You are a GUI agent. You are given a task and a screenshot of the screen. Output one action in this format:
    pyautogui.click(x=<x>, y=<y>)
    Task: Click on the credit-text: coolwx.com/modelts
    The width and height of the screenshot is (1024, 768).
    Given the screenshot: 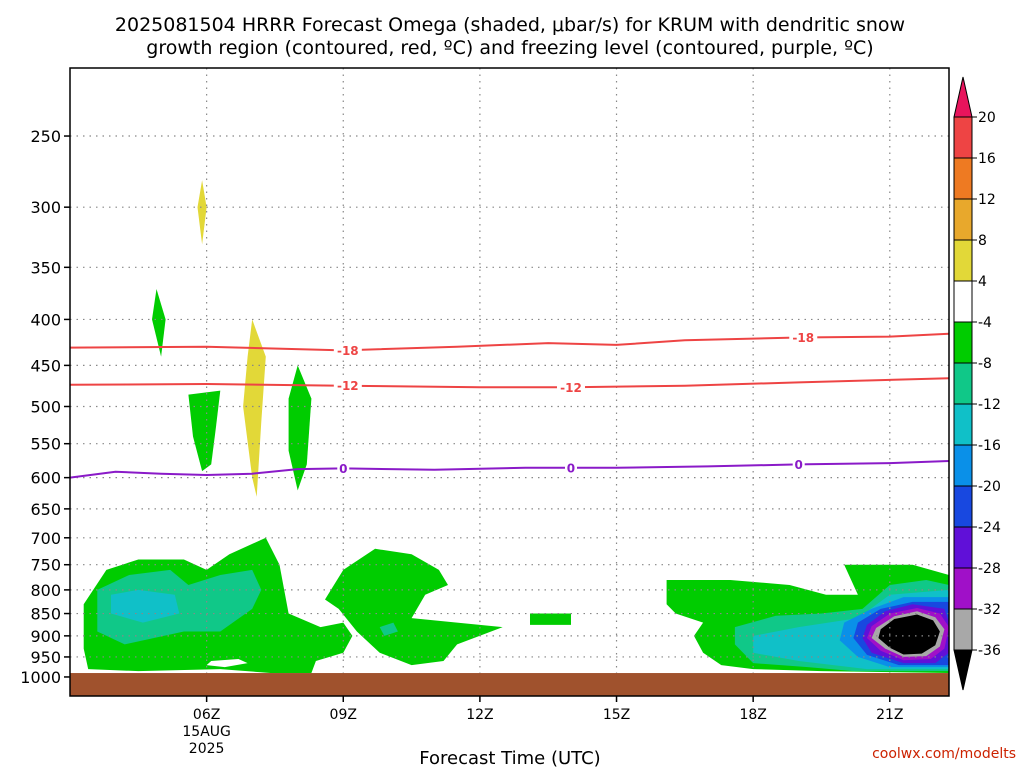 What is the action you would take?
    pyautogui.click(x=944, y=754)
    